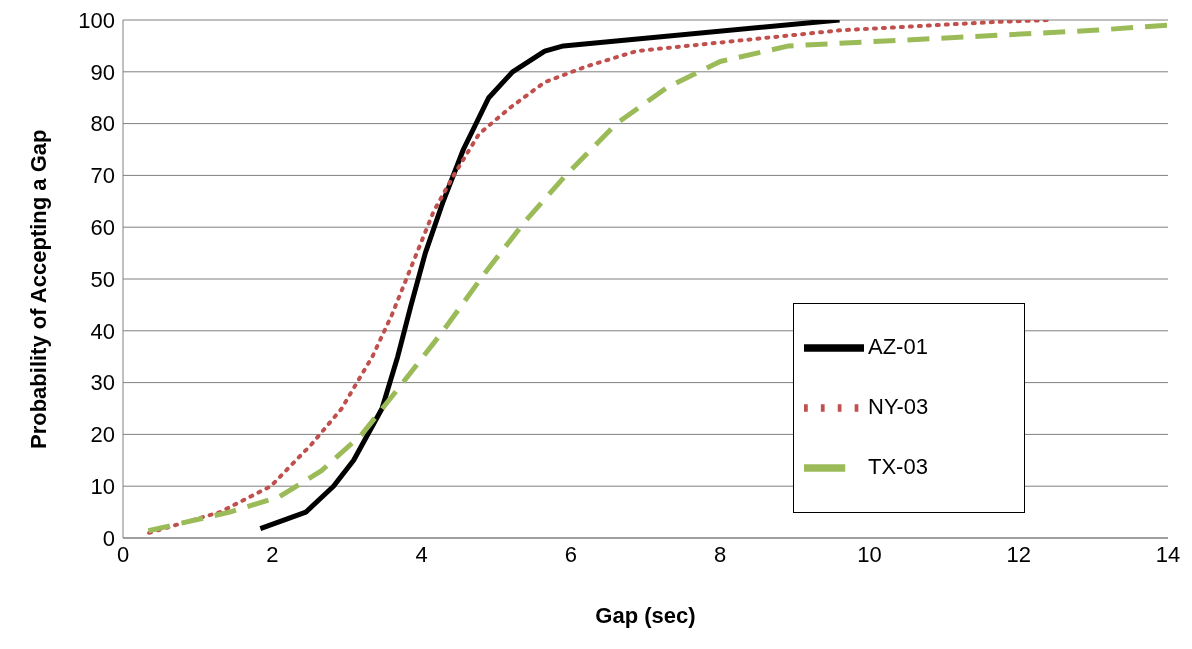 This screenshot has height=649, width=1192. I want to click on legend-label: AZ-01, so click(898, 346).